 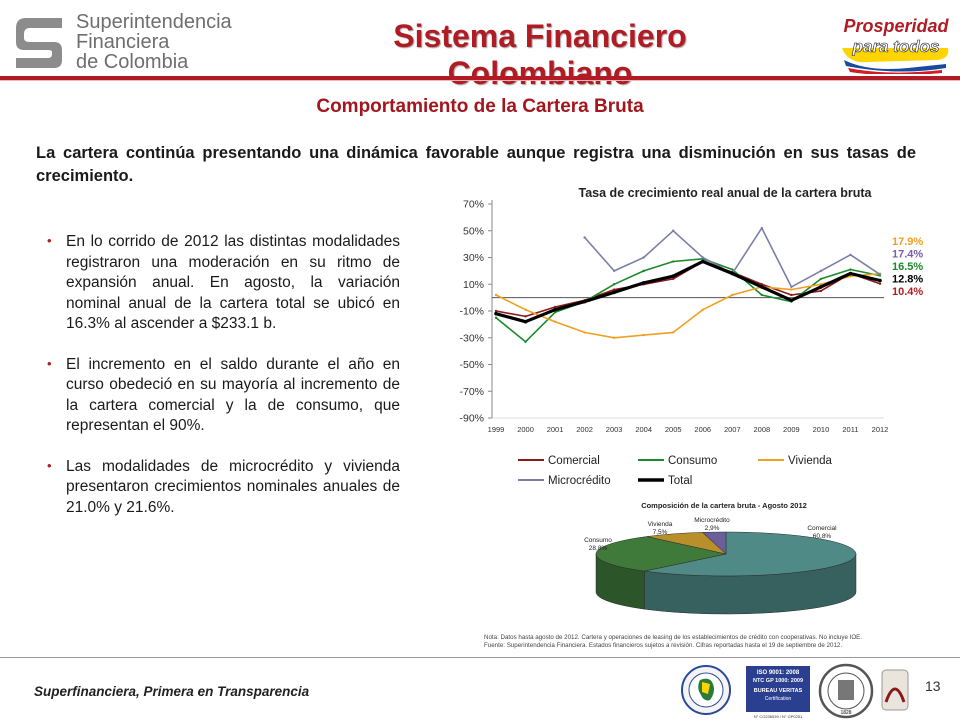 I want to click on superintendencia-logo-text: Superintendencia Financiera de Colombia, so click(x=154, y=42).